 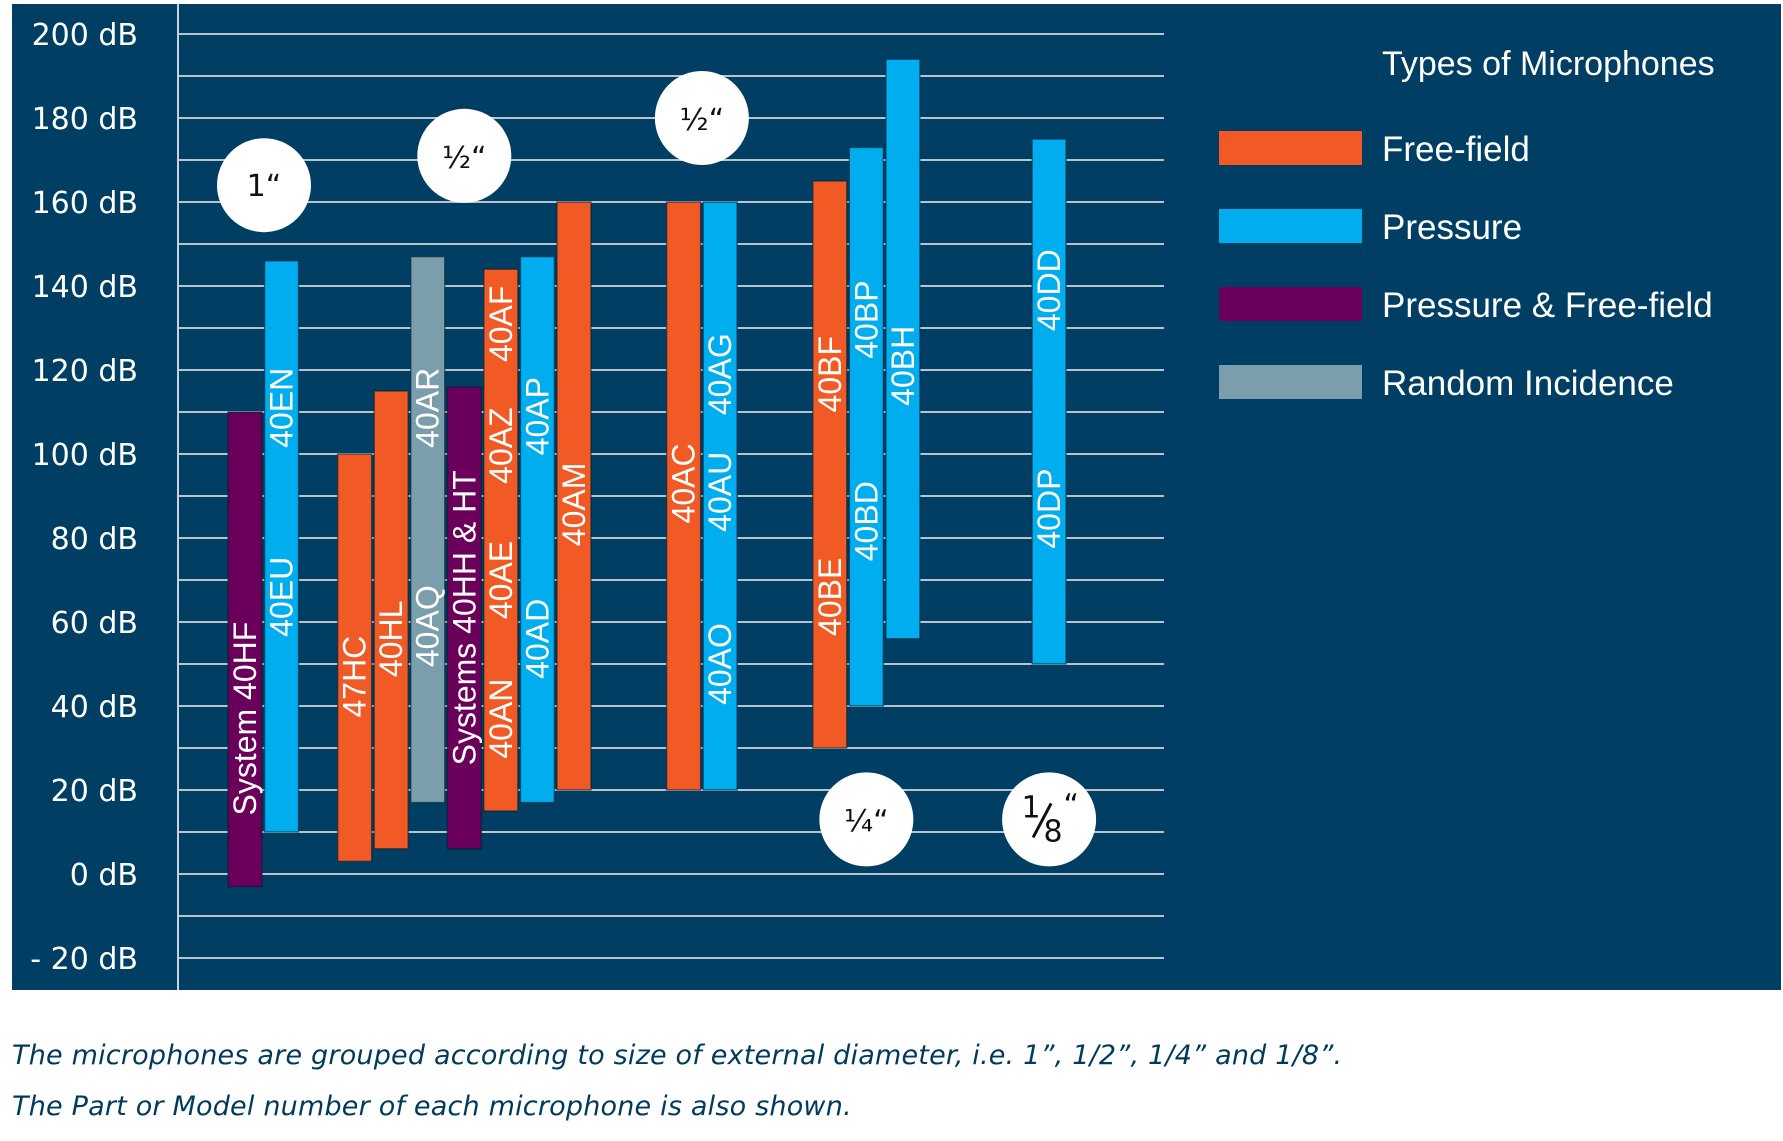 I want to click on bar-model-label: 40AO, so click(x=720, y=664).